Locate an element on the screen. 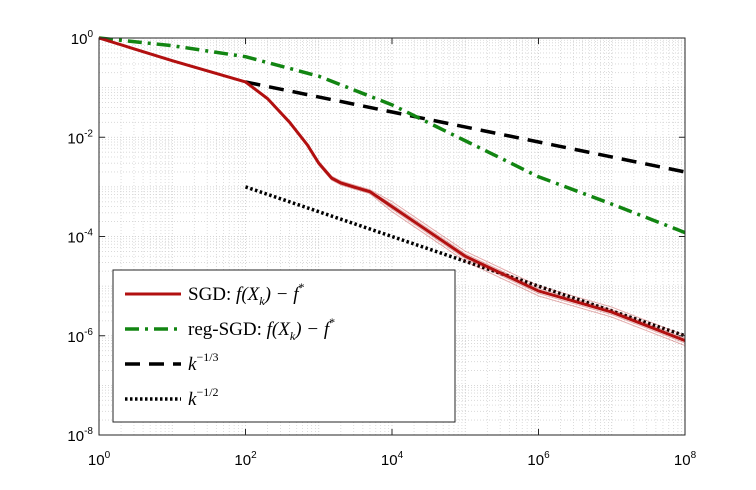 The image size is (756, 490). x-tick-label-exponent: 8 is located at coordinates (694, 455).